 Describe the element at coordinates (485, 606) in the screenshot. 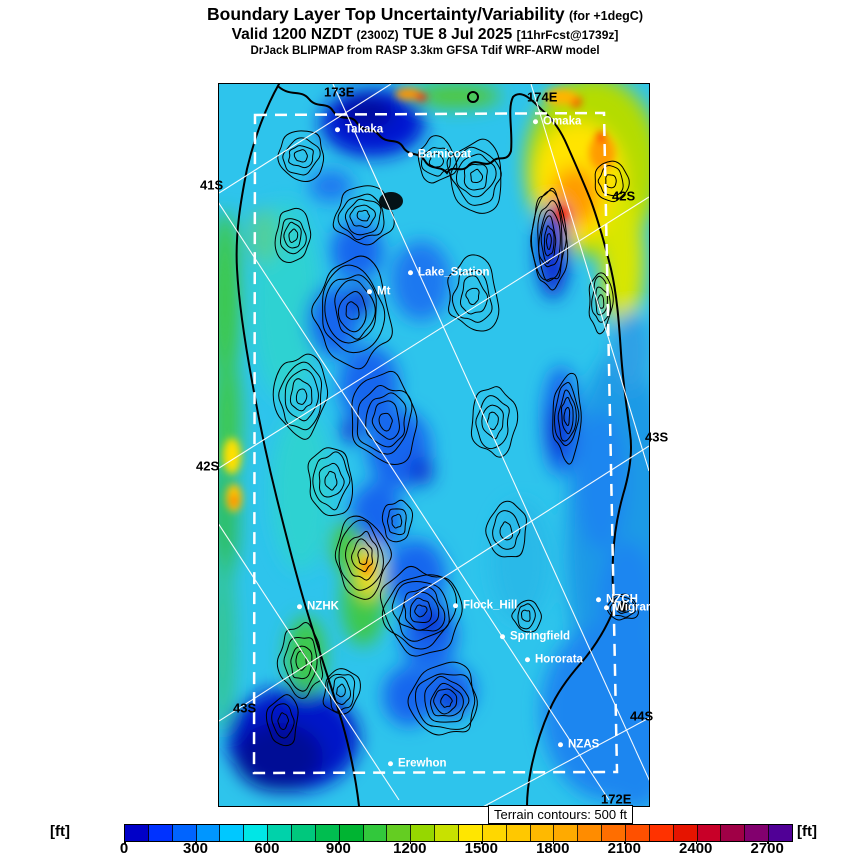

I see `site-marker: Flock_Hill` at that location.